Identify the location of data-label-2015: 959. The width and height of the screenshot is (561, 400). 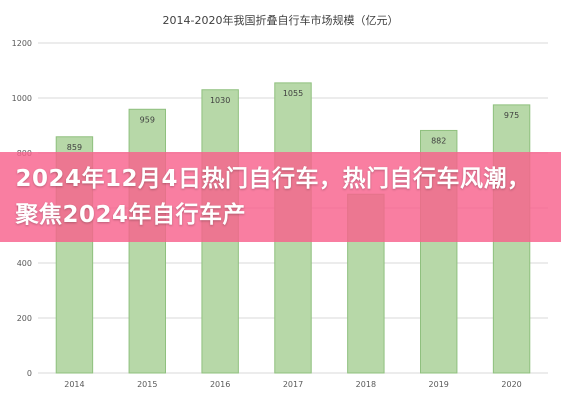
(147, 119).